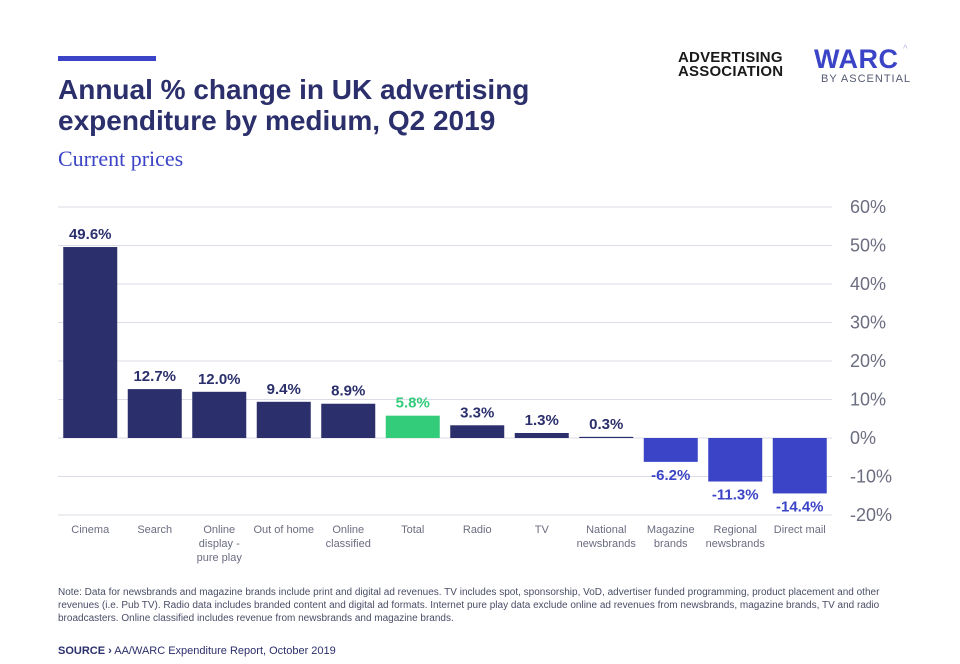 The width and height of the screenshot is (960, 664). Describe the element at coordinates (219, 379) in the screenshot. I see `data-label: 12.0%` at that location.